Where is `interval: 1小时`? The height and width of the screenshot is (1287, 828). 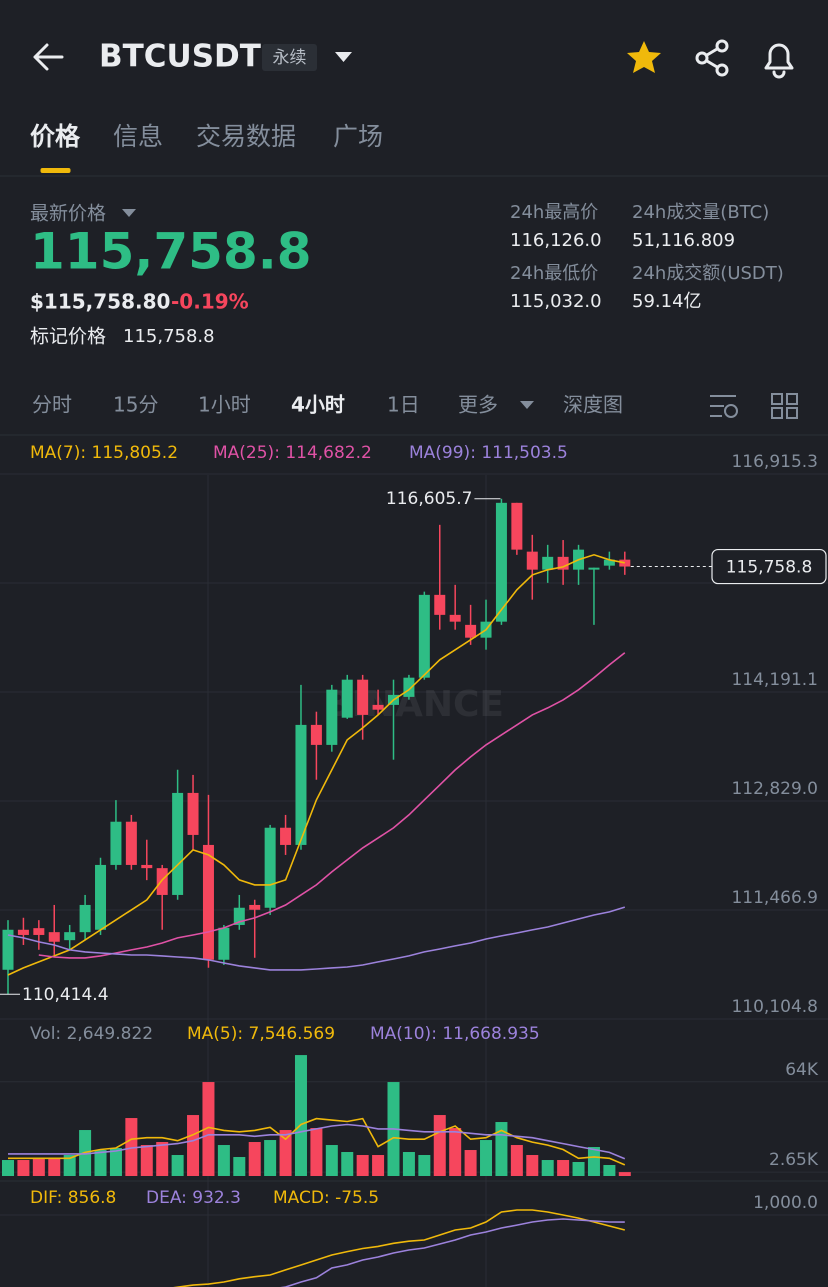 interval: 1小时 is located at coordinates (224, 405).